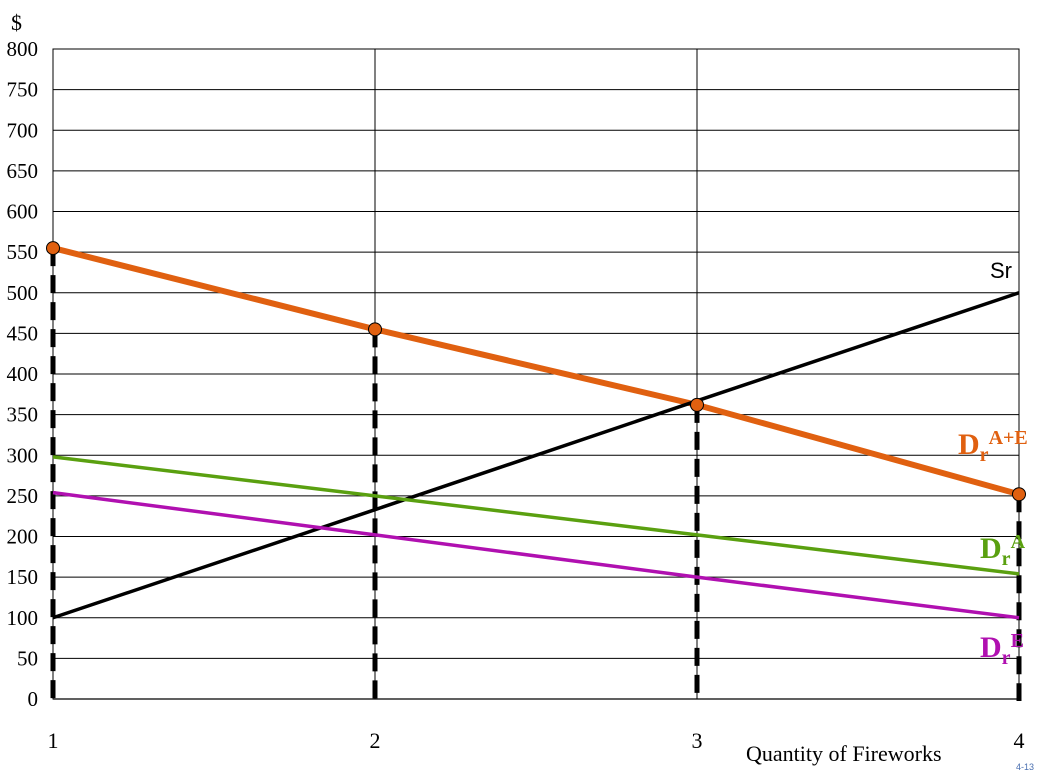 The height and width of the screenshot is (770, 1044). Describe the element at coordinates (1019, 740) in the screenshot. I see `x-tick-label: 4` at that location.